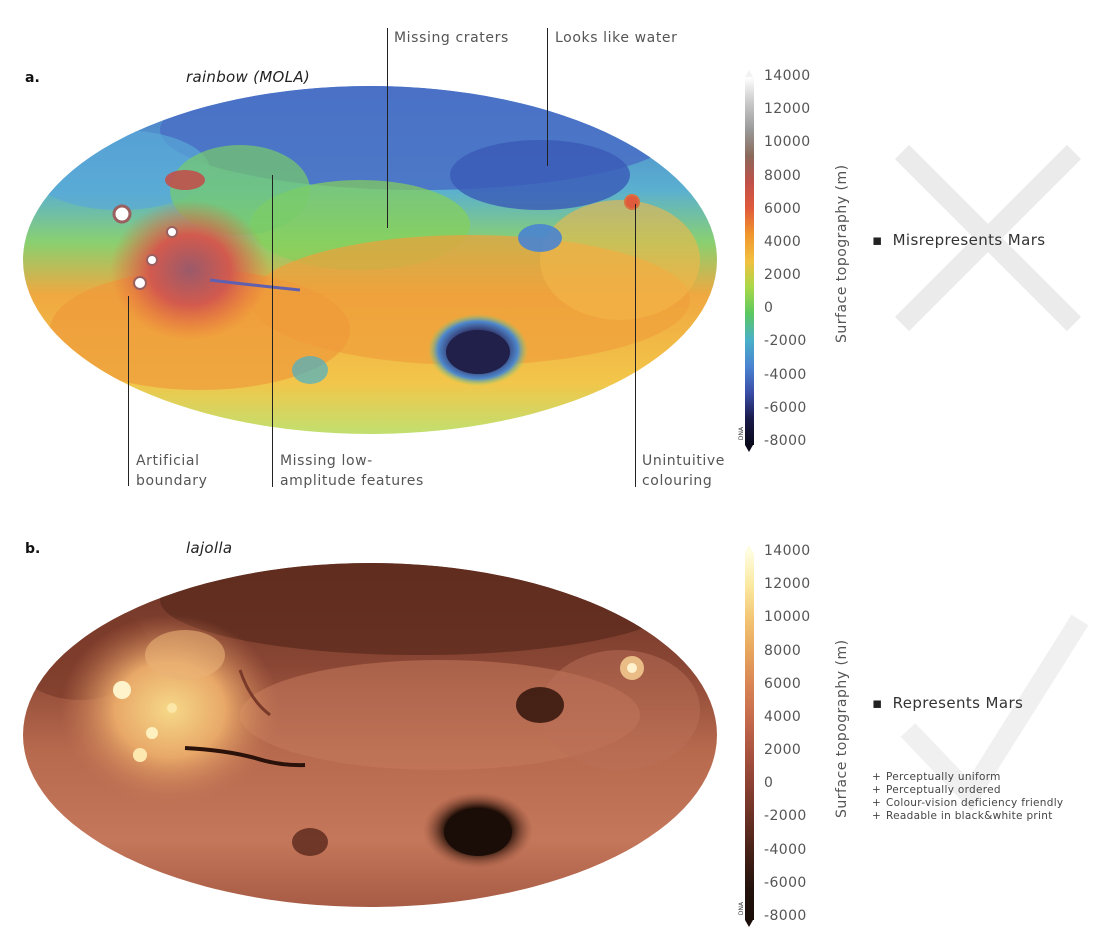  I want to click on property-item: + Readable in black&white print, so click(962, 816).